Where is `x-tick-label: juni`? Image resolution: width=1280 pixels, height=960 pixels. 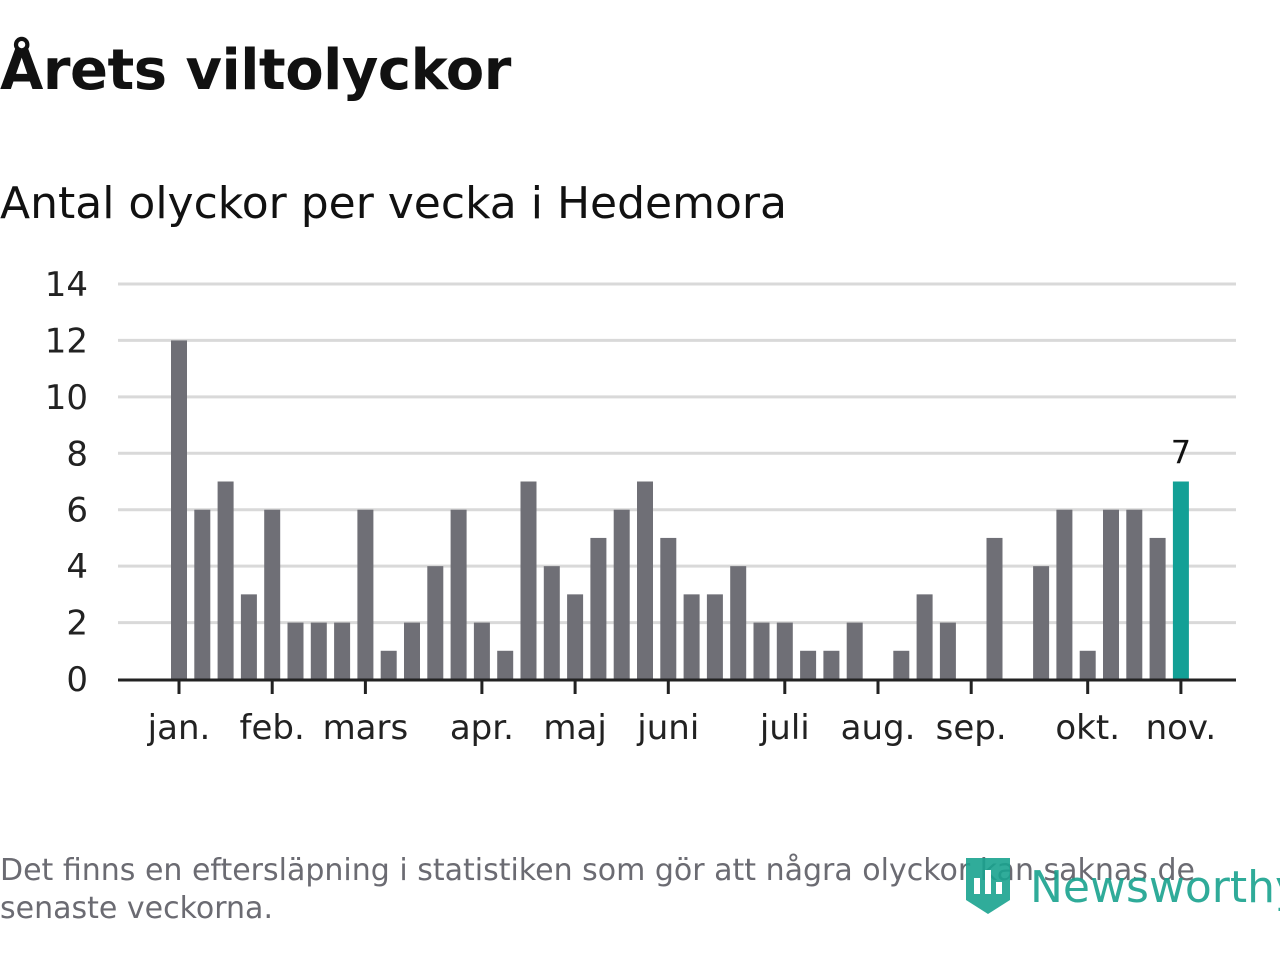 x-tick-label: juni is located at coordinates (667, 728).